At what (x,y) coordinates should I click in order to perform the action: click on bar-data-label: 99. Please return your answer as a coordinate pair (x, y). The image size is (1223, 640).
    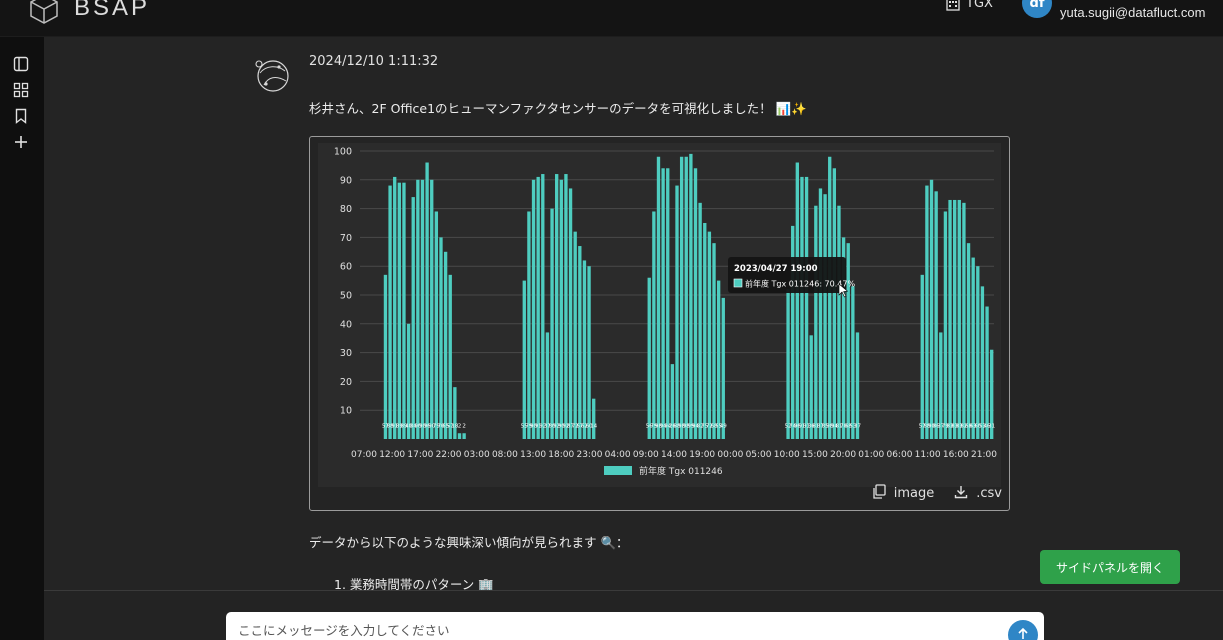
    Looking at the image, I should click on (690, 426).